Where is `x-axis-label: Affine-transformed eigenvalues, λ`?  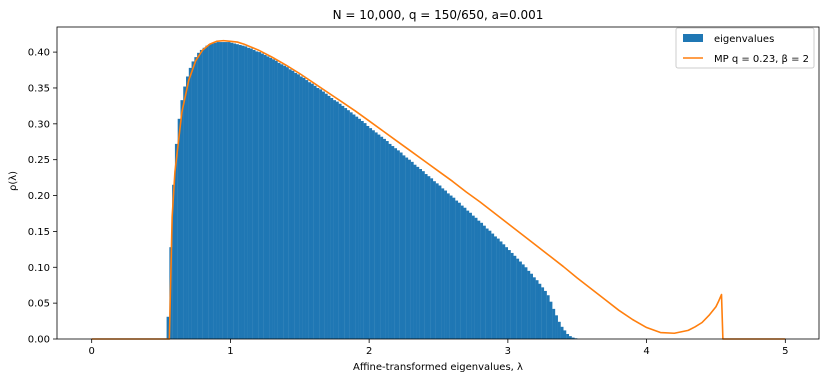 x-axis-label: Affine-transformed eigenvalues, λ is located at coordinates (438, 367).